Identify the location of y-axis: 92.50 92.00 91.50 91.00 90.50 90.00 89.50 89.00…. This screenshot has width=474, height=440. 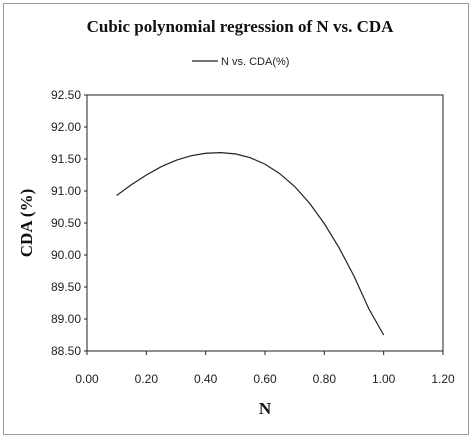
(69, 223).